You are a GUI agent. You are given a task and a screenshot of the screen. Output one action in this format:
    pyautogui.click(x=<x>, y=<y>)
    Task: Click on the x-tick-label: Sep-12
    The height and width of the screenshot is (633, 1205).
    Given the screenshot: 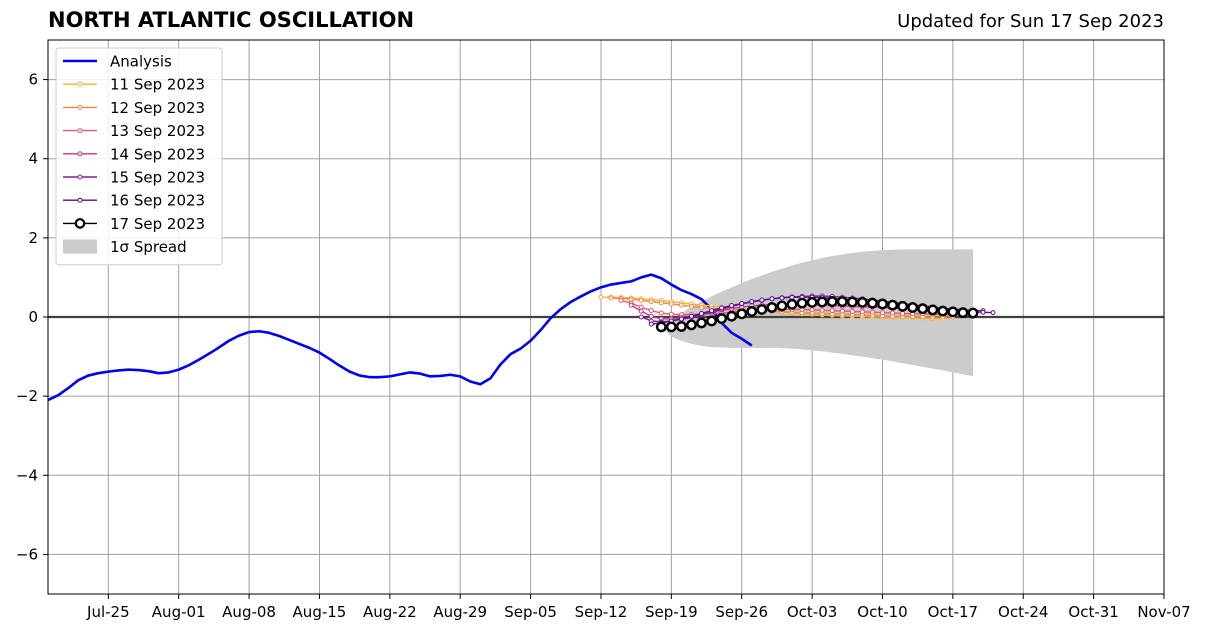 What is the action you would take?
    pyautogui.click(x=601, y=612)
    